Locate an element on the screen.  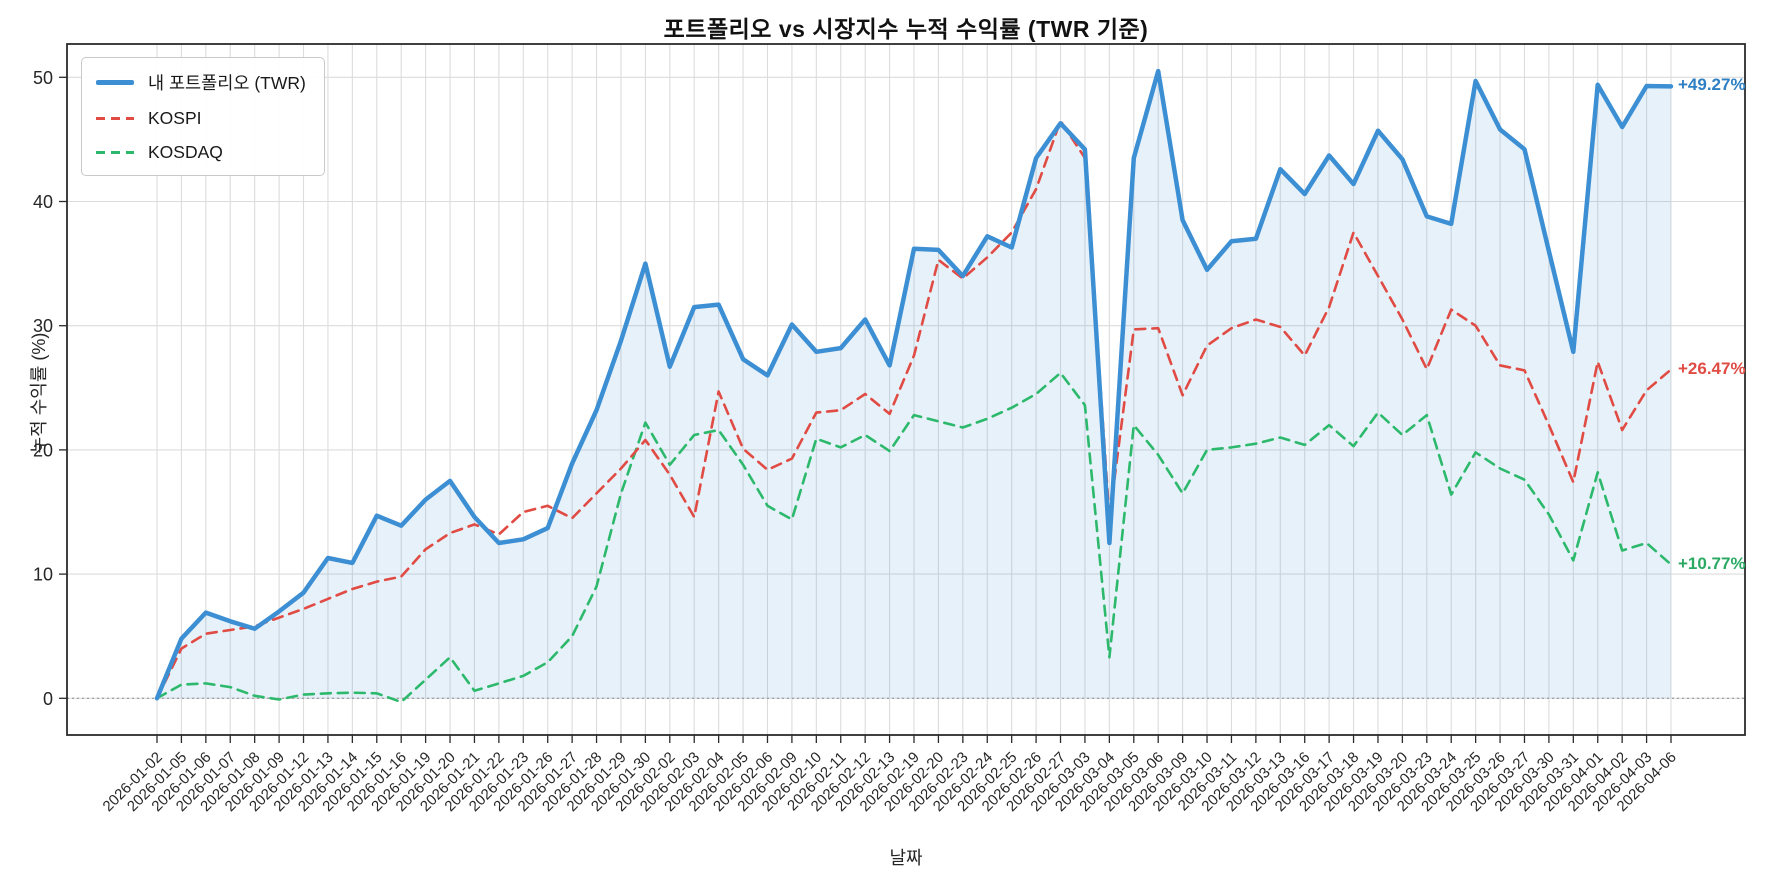
chart-title: 포트폴리오 vs 시장지수 누적 수익률 (TWR 기준) is located at coordinates (906, 29).